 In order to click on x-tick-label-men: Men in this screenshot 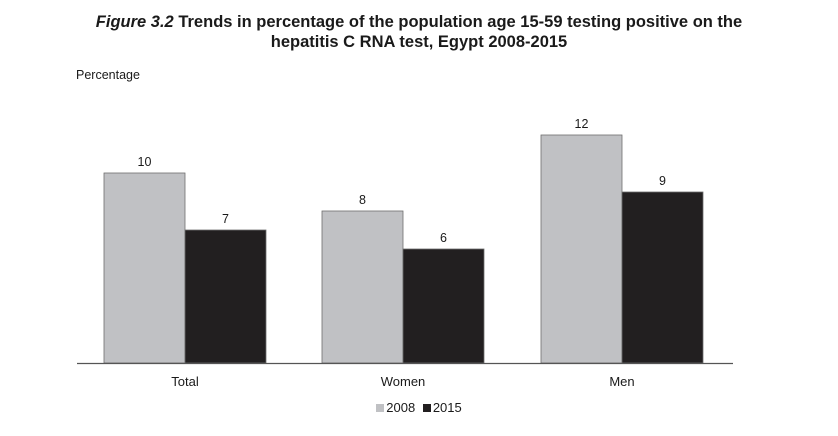, I will do `click(621, 381)`.